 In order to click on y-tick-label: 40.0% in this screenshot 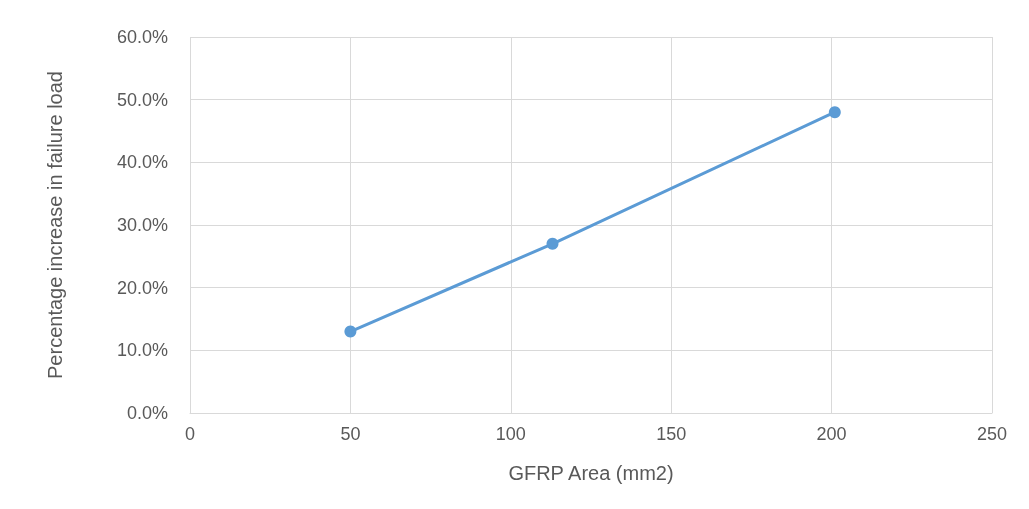, I will do `click(142, 162)`.